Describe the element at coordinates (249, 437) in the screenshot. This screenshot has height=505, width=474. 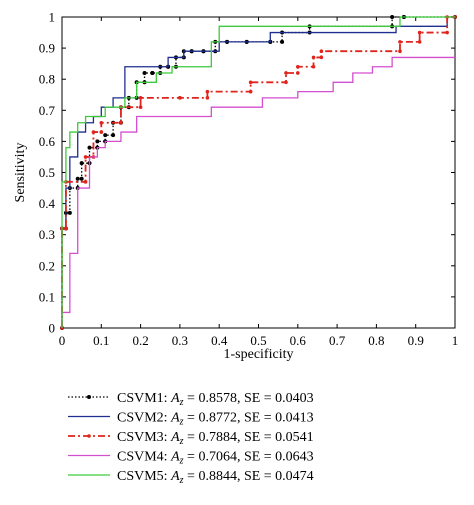
I see `legend-stats: = 0.7884, SE = 0.0541` at that location.